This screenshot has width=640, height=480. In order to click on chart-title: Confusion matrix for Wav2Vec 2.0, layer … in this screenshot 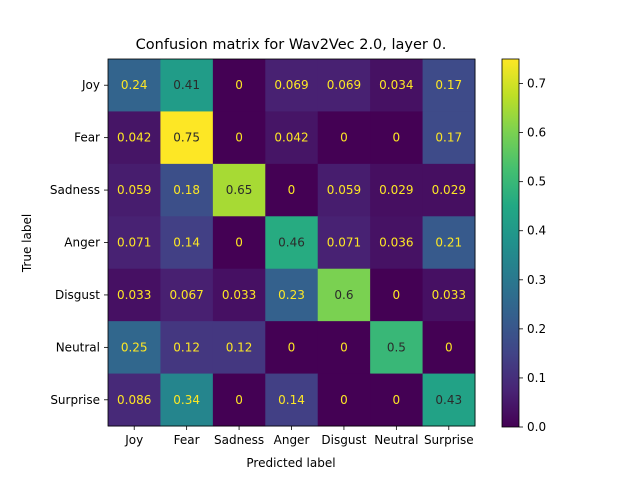, I will do `click(291, 45)`.